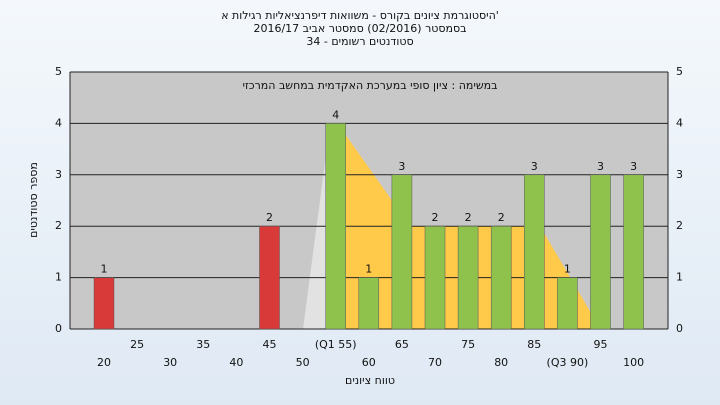  Describe the element at coordinates (236, 362) in the screenshot. I see `x-tick-label: 40` at that location.